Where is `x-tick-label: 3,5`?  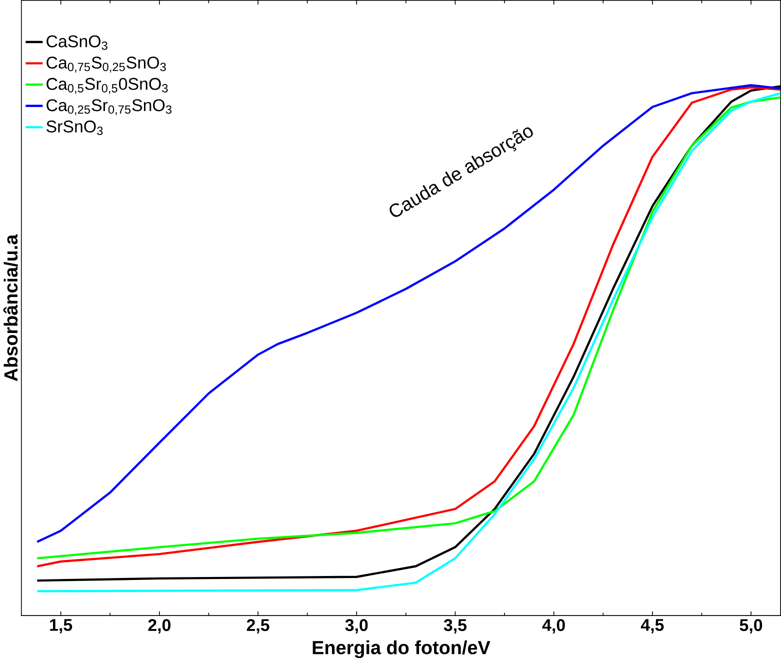 x-tick-label: 3,5 is located at coordinates (455, 626).